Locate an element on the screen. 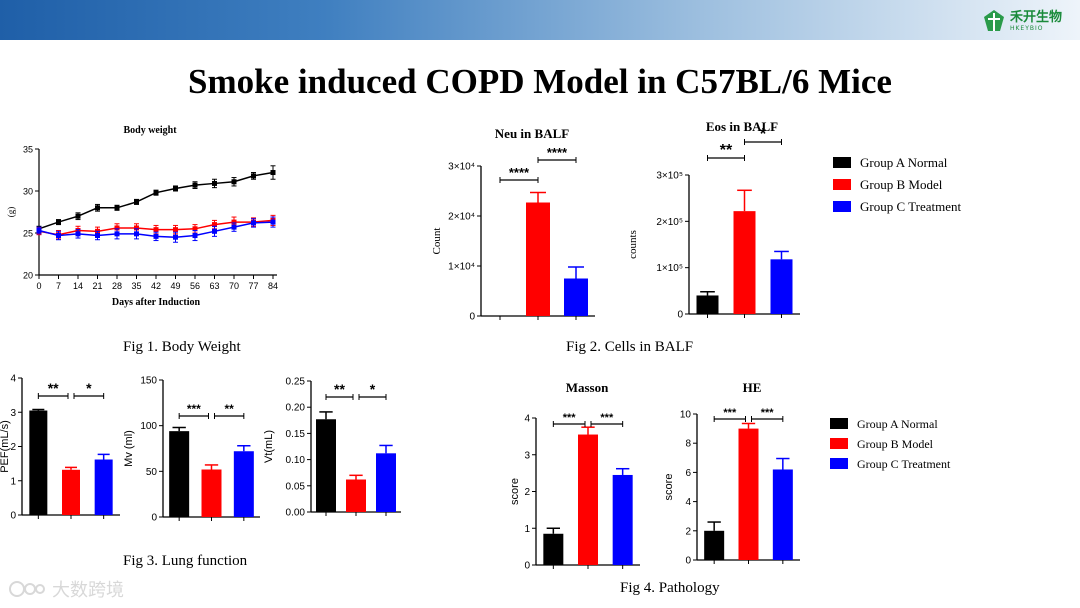 The width and height of the screenshot is (1080, 608). mv-sig-label: *** is located at coordinates (194, 409).